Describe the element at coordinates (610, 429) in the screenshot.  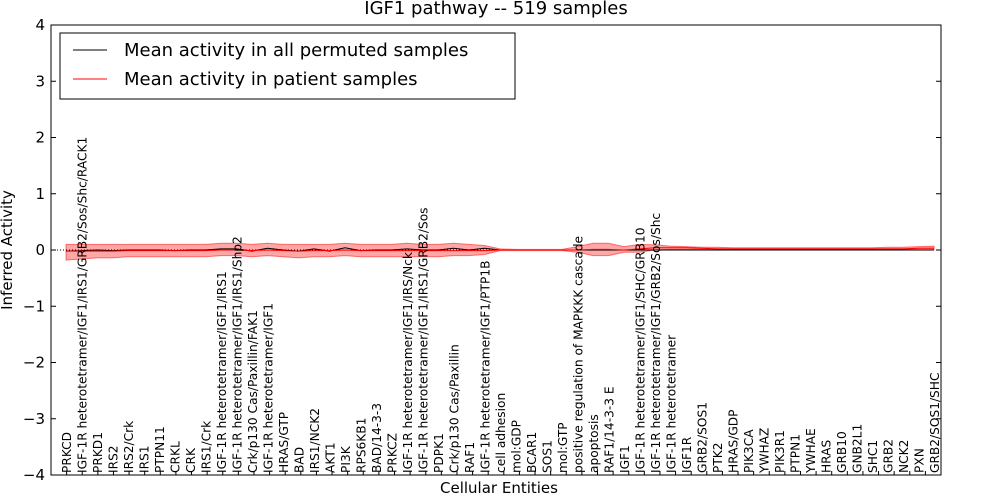
I see `x-category-label: RAF1/14-3-3 E` at that location.